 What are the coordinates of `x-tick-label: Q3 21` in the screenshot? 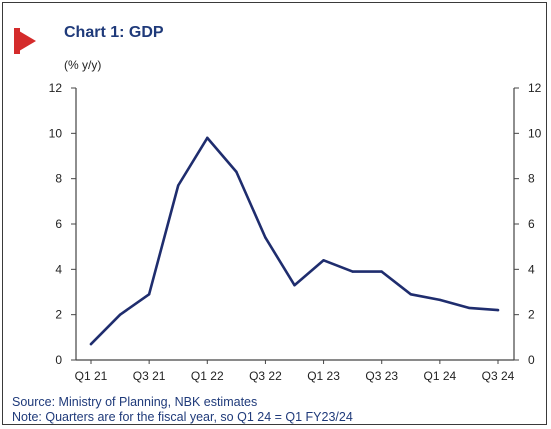 It's located at (149, 376).